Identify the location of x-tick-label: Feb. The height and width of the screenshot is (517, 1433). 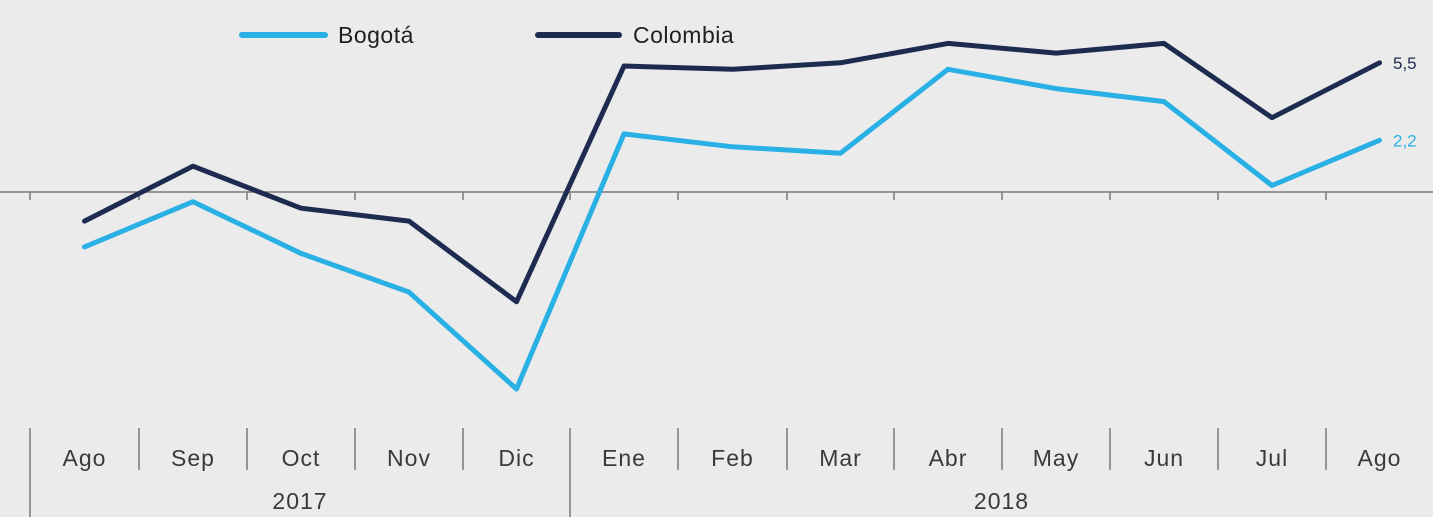
(732, 458).